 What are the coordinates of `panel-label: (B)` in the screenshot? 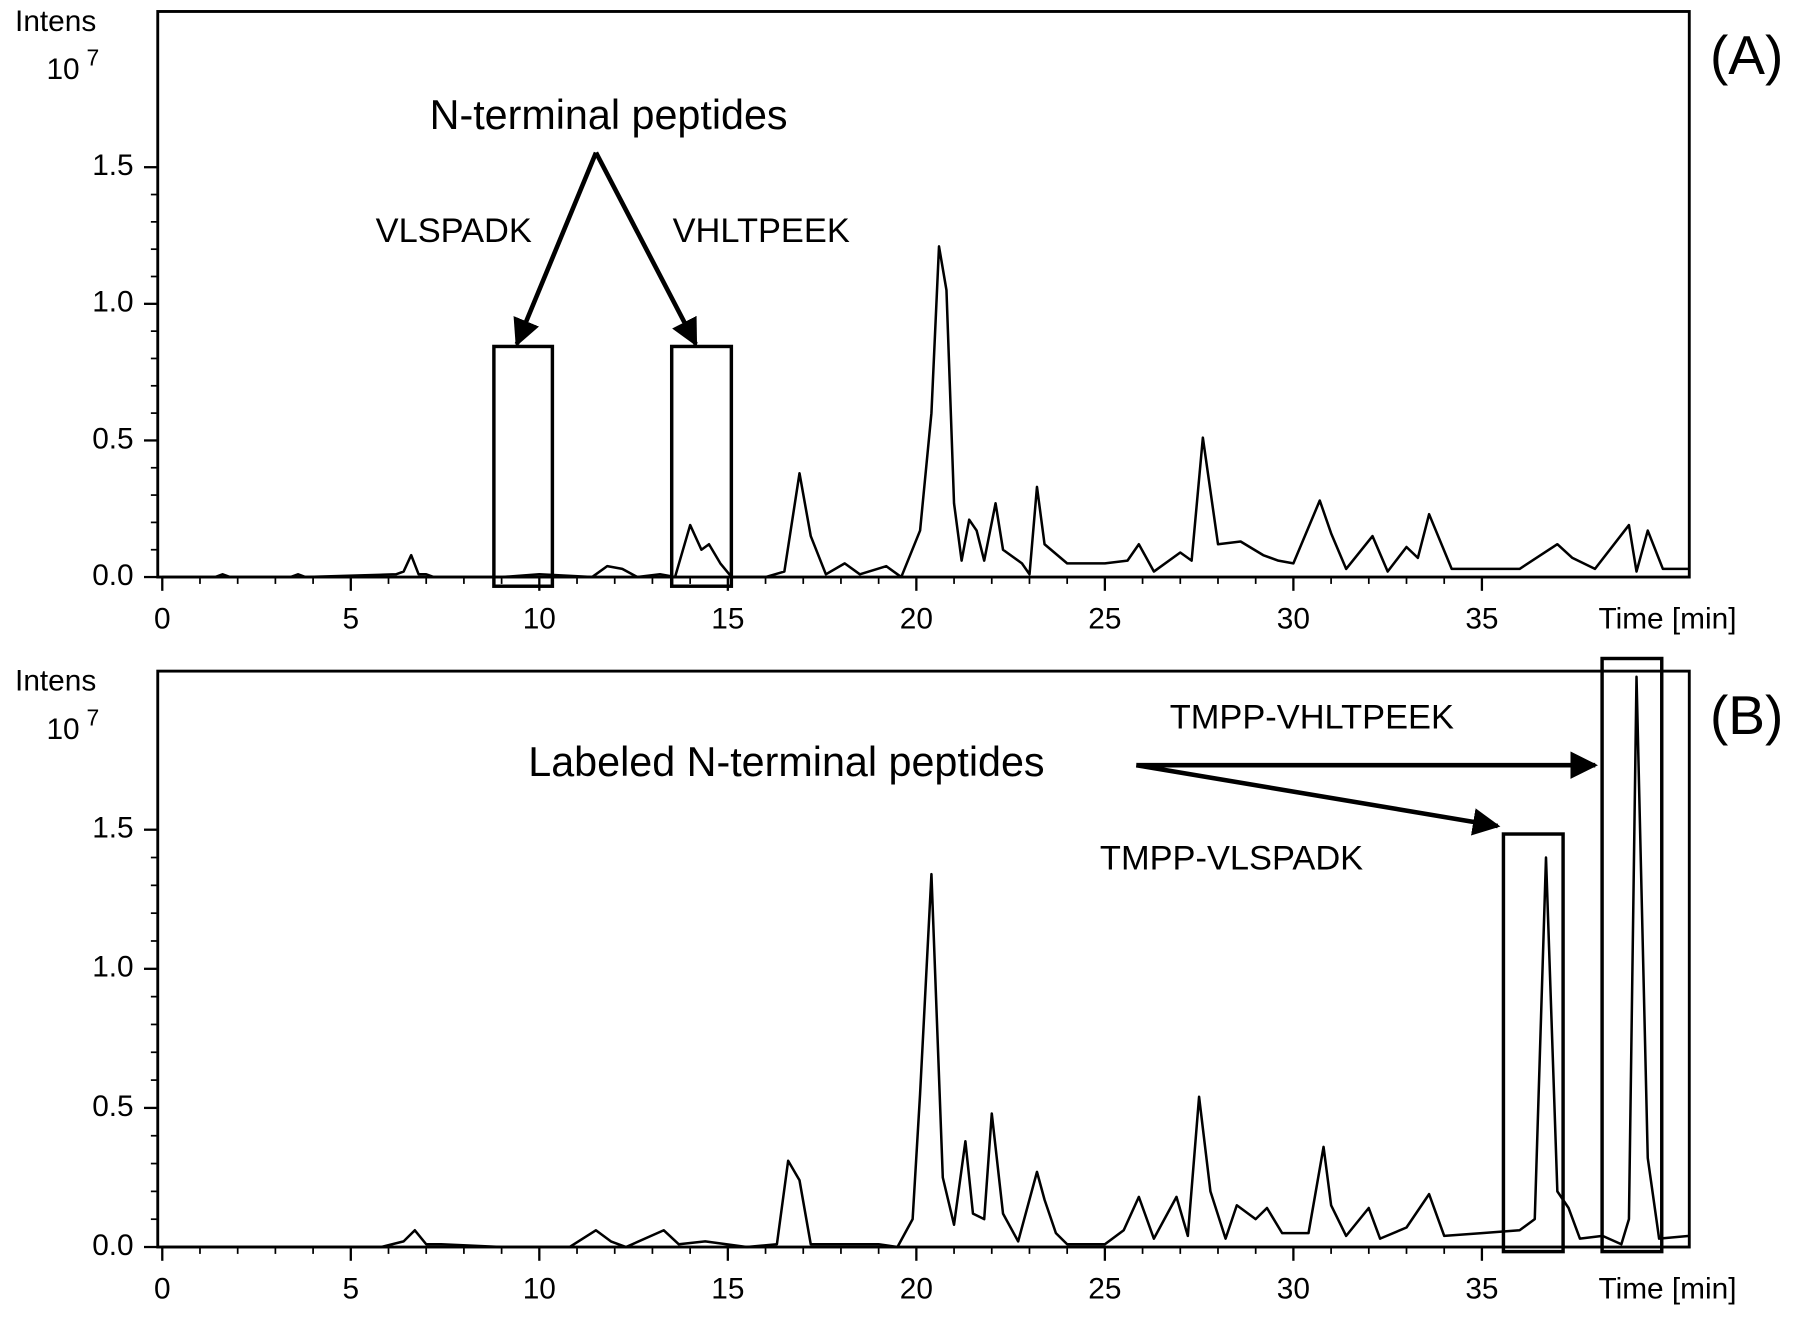 It's located at (1746, 715).